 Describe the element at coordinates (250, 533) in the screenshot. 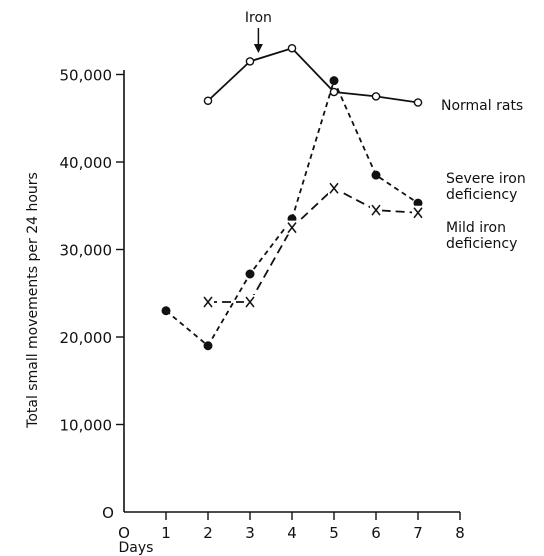

I see `x-tick-label: 3` at that location.